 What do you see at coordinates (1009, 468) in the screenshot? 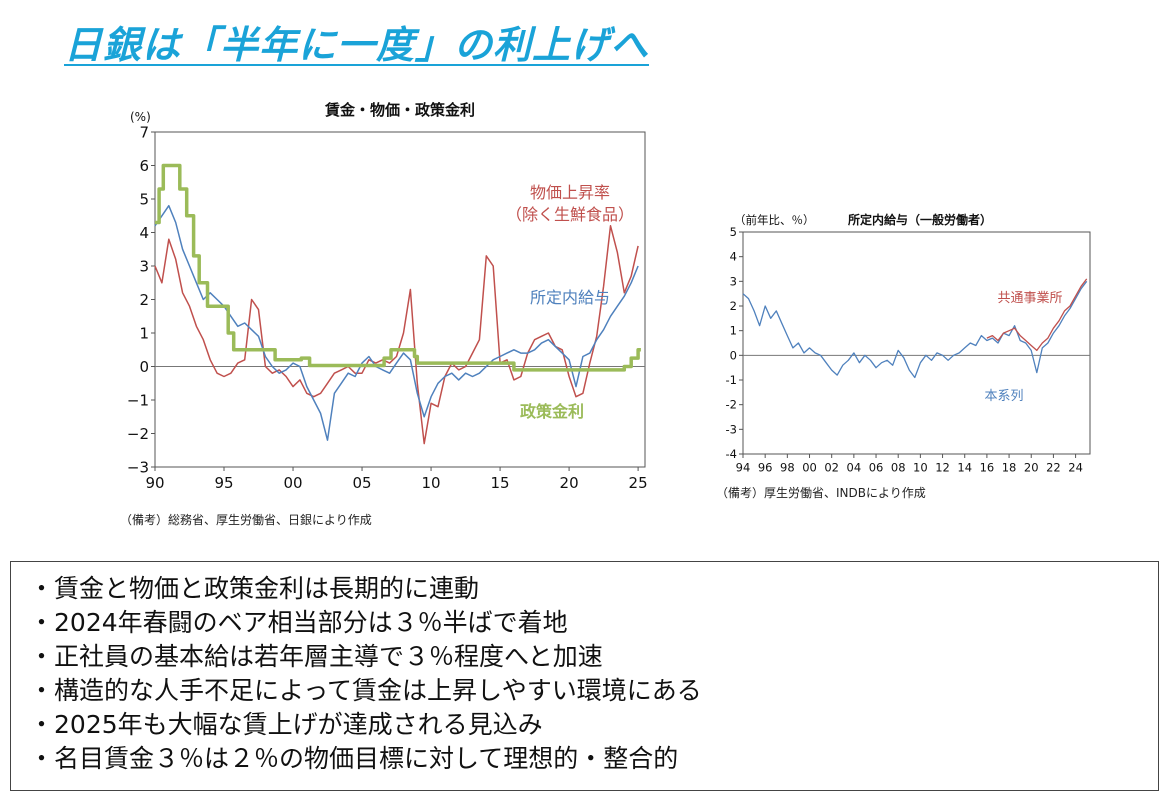
I see `x-tick-label: 18` at bounding box center [1009, 468].